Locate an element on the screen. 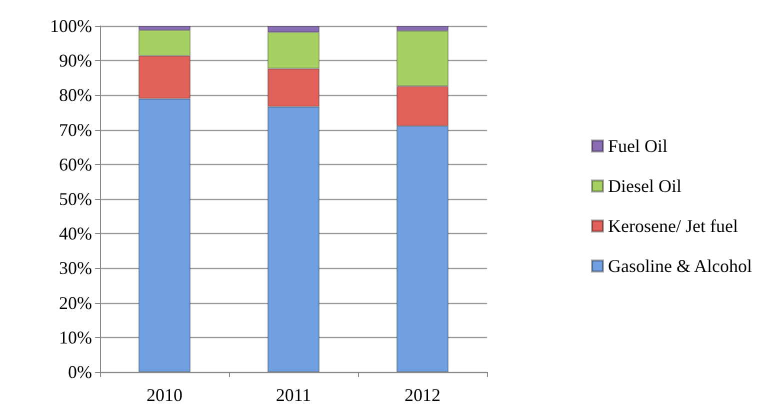 The image size is (762, 412). y-tick-label: 90% is located at coordinates (75, 60).